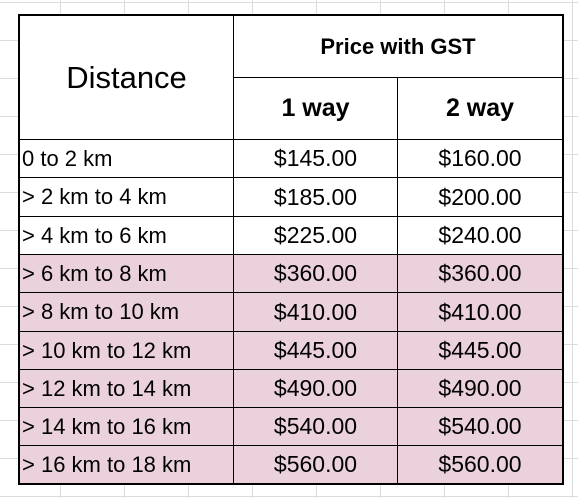 The height and width of the screenshot is (498, 578). What do you see at coordinates (480, 465) in the screenshot?
I see `two-way-price-cell: $560.00` at bounding box center [480, 465].